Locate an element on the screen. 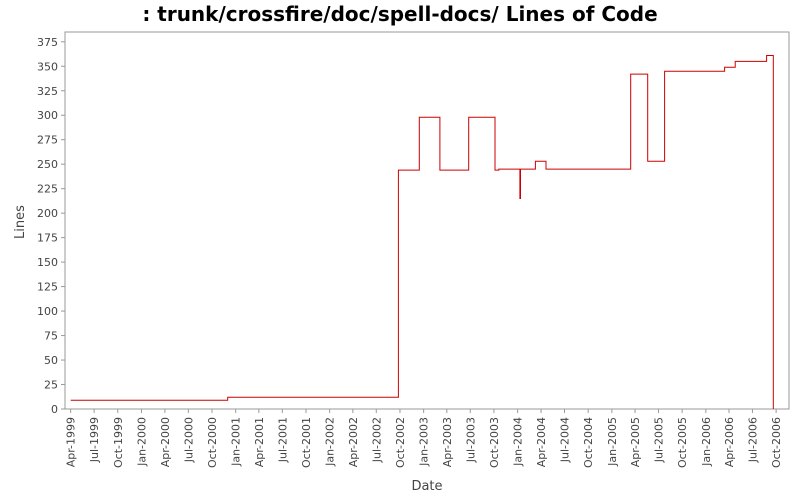 This screenshot has height=500, width=800. y-tick-label: 0 is located at coordinates (54, 409).